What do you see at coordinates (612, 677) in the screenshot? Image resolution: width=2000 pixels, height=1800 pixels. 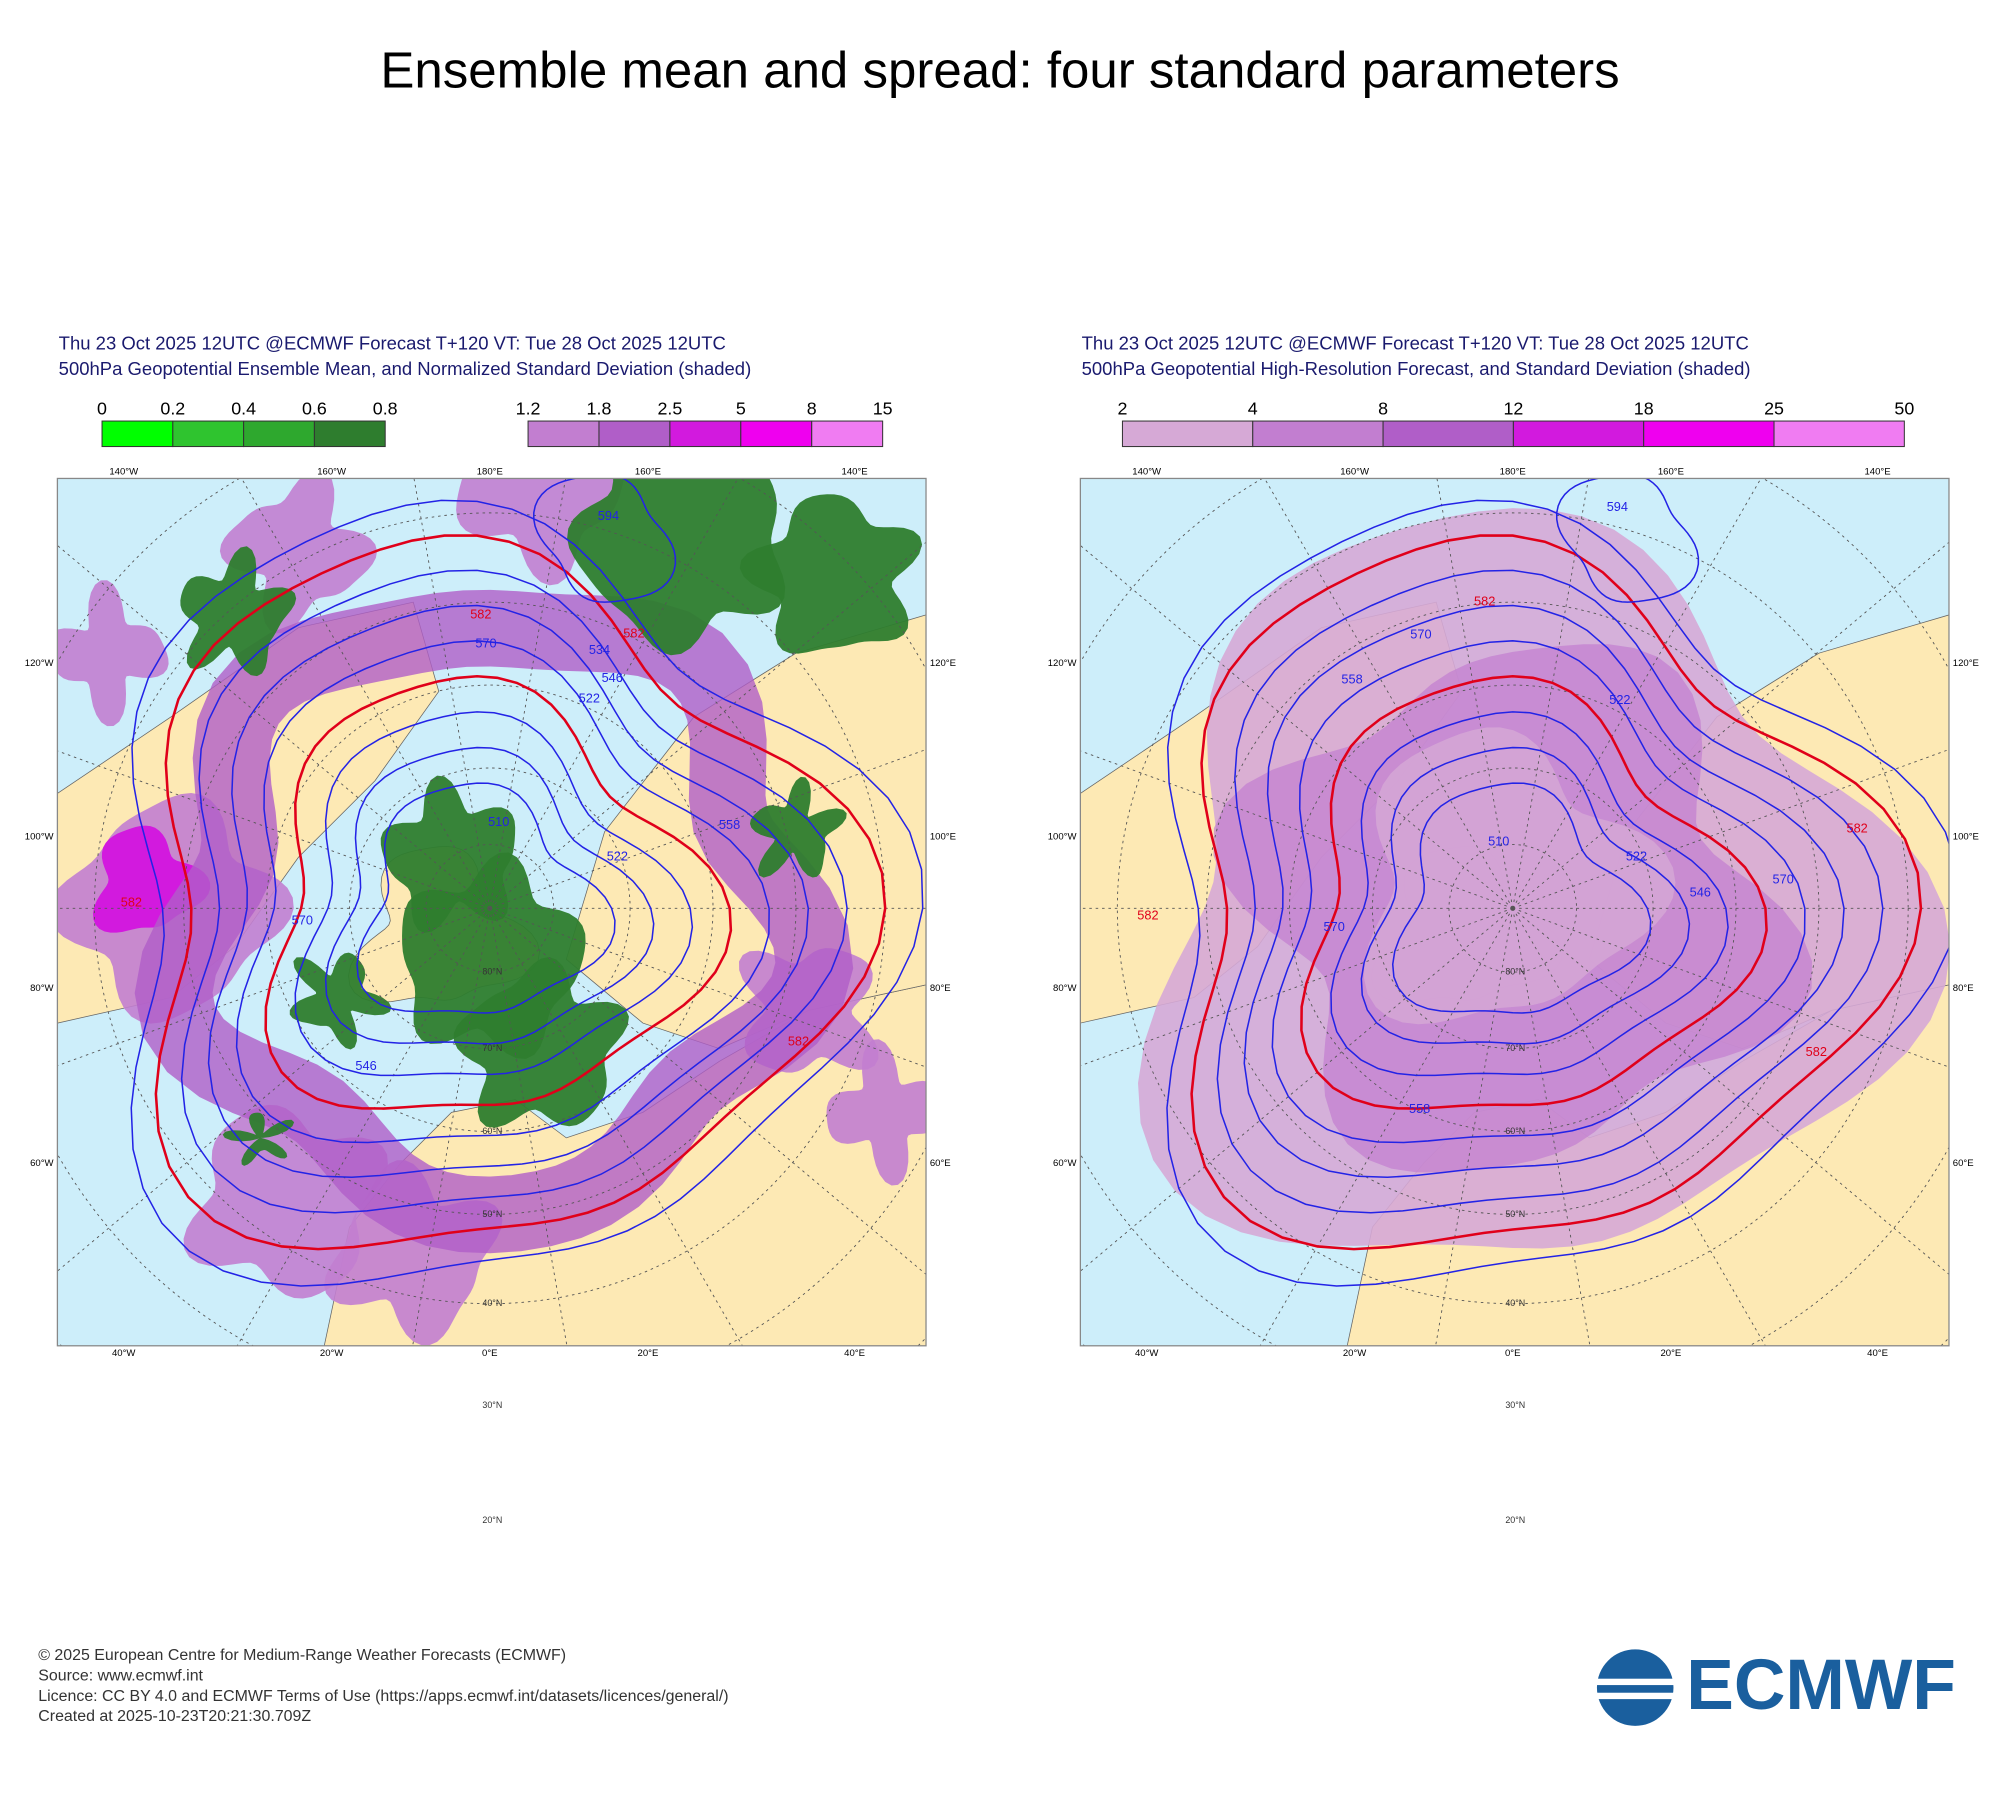 I see `contour-label: 546` at bounding box center [612, 677].